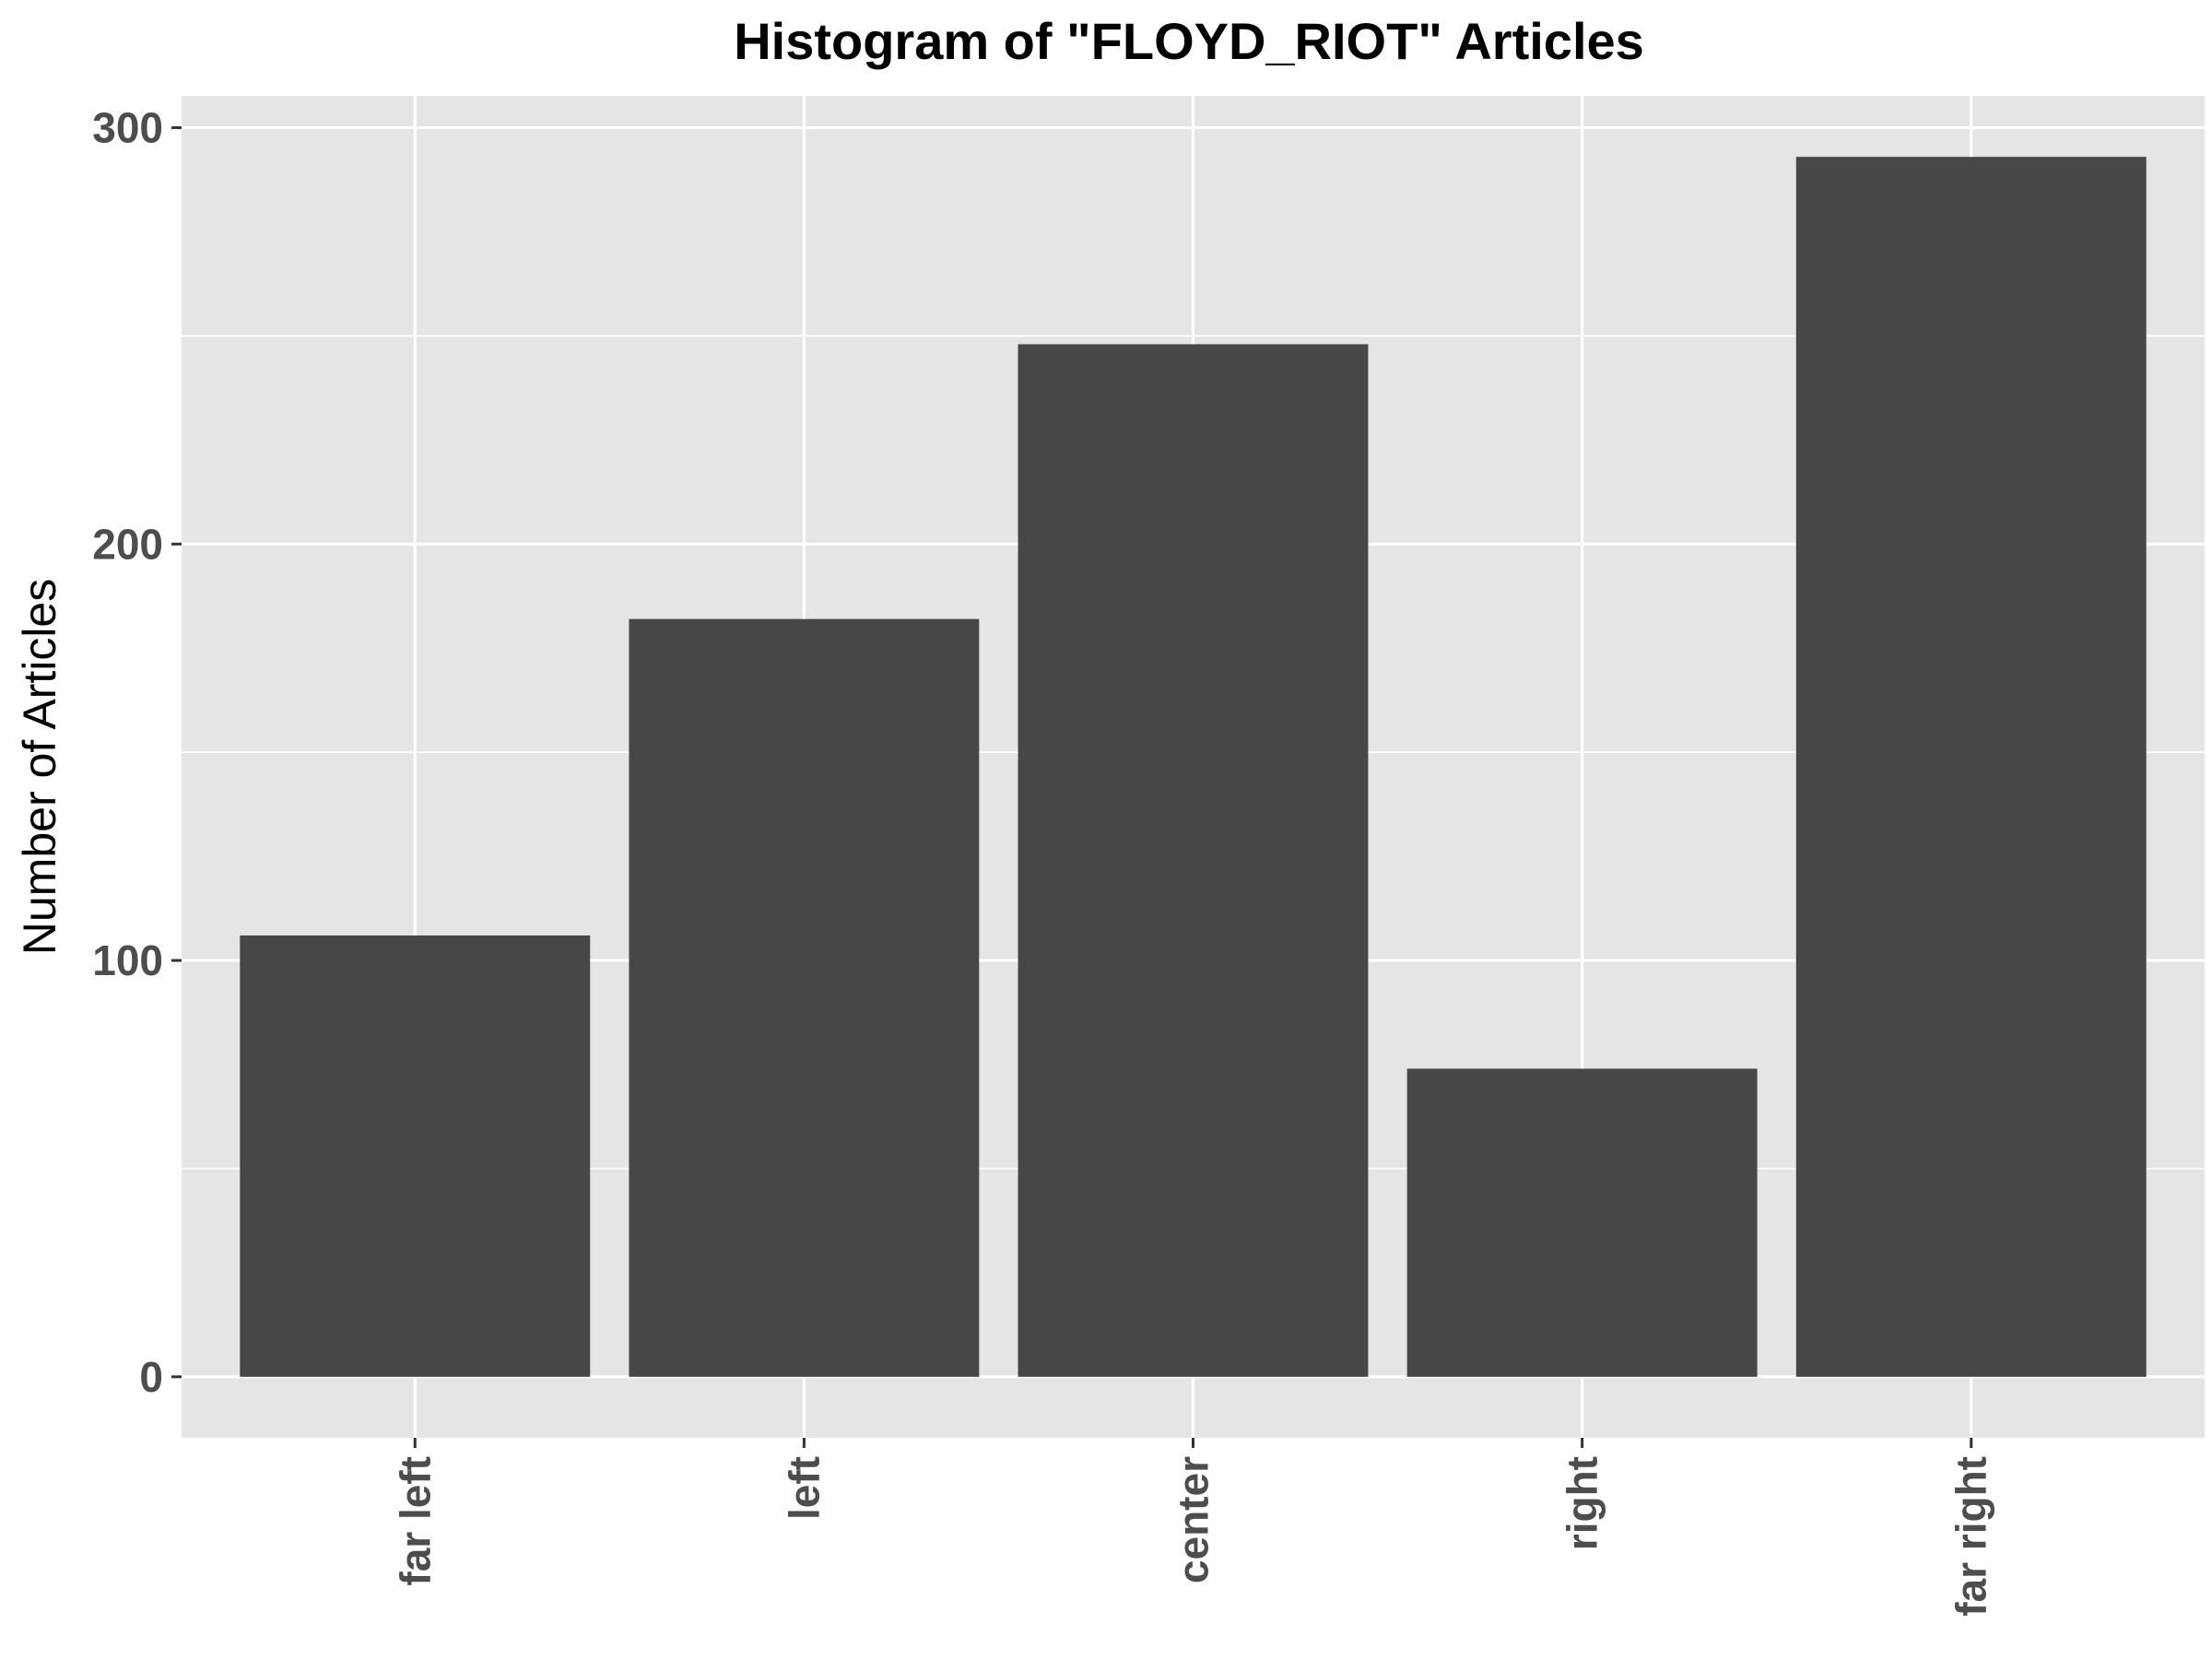 The height and width of the screenshot is (1659, 2212). Describe the element at coordinates (1582, 1503) in the screenshot. I see `x-tick-label: right` at that location.